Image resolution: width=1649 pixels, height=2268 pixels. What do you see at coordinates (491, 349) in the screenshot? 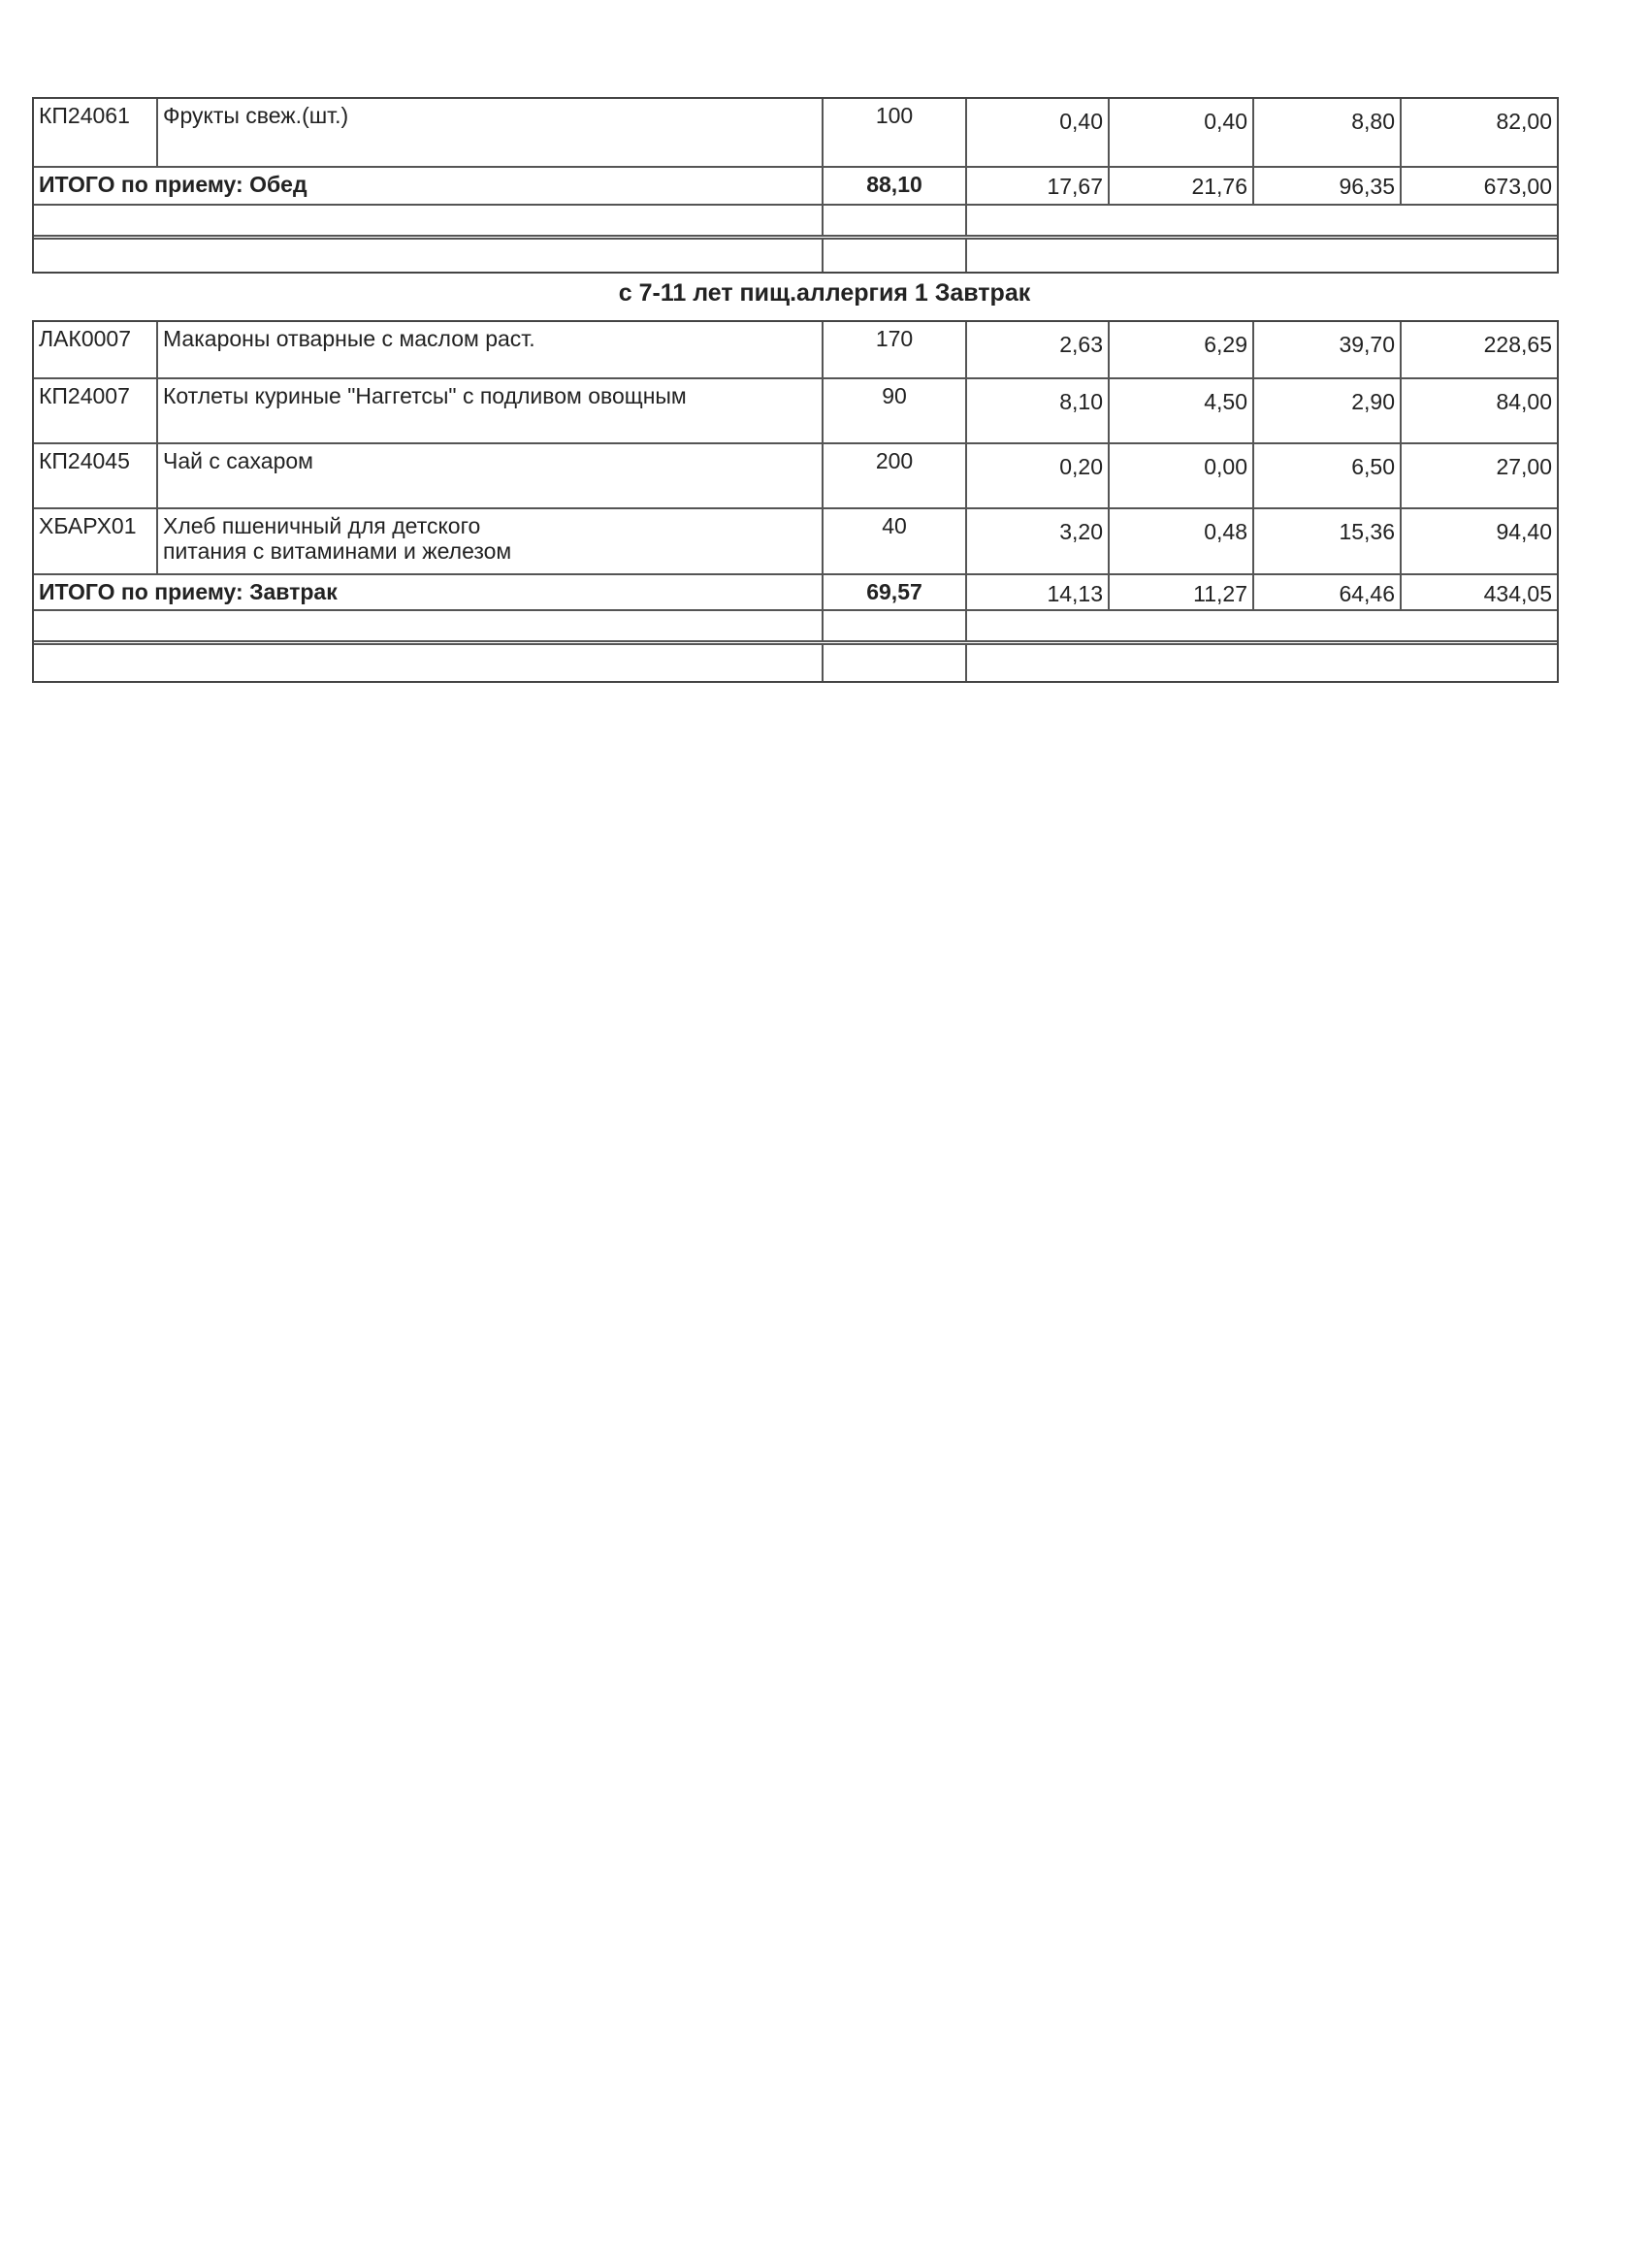
I see `dish-cell: Макароны отварные с маслом раст.` at bounding box center [491, 349].